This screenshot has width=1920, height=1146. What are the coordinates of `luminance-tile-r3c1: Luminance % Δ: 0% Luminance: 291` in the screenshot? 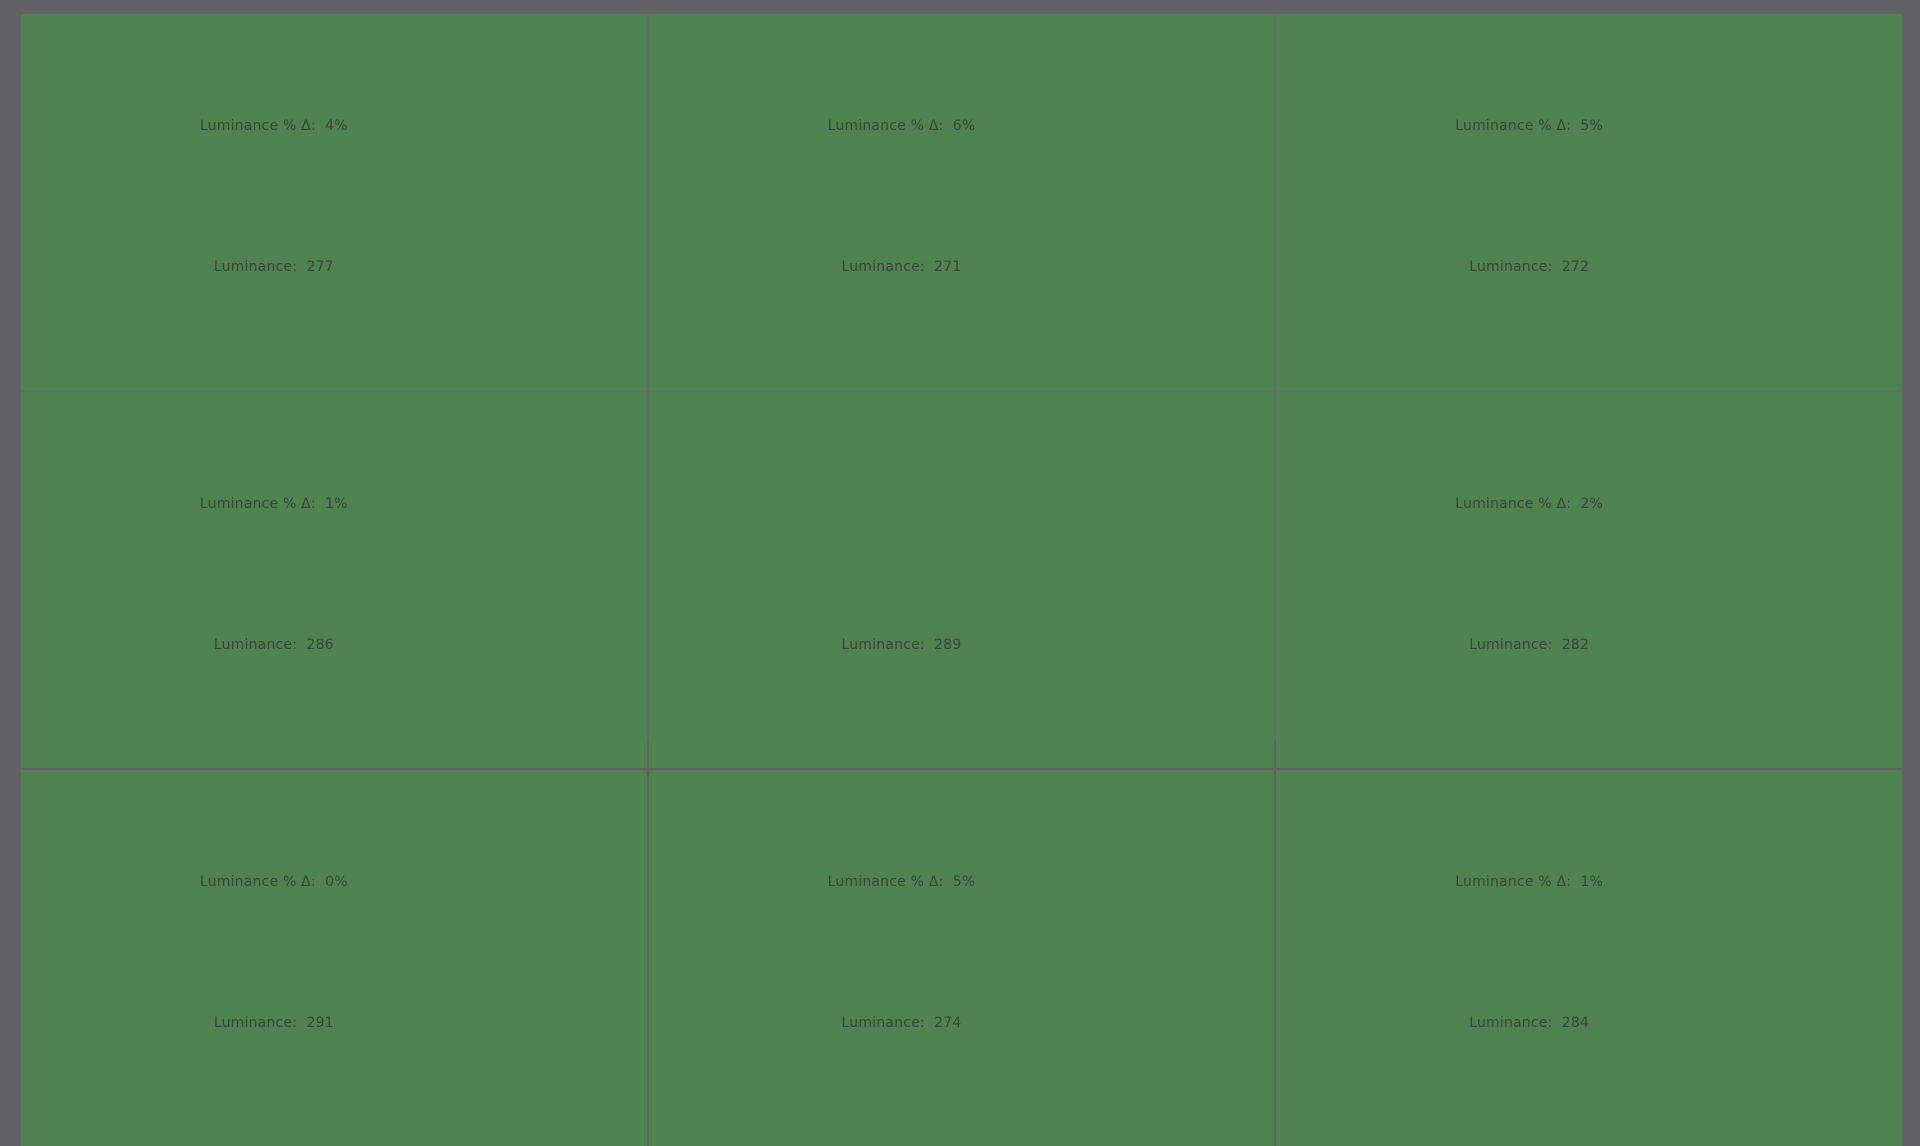 It's located at (334, 958).